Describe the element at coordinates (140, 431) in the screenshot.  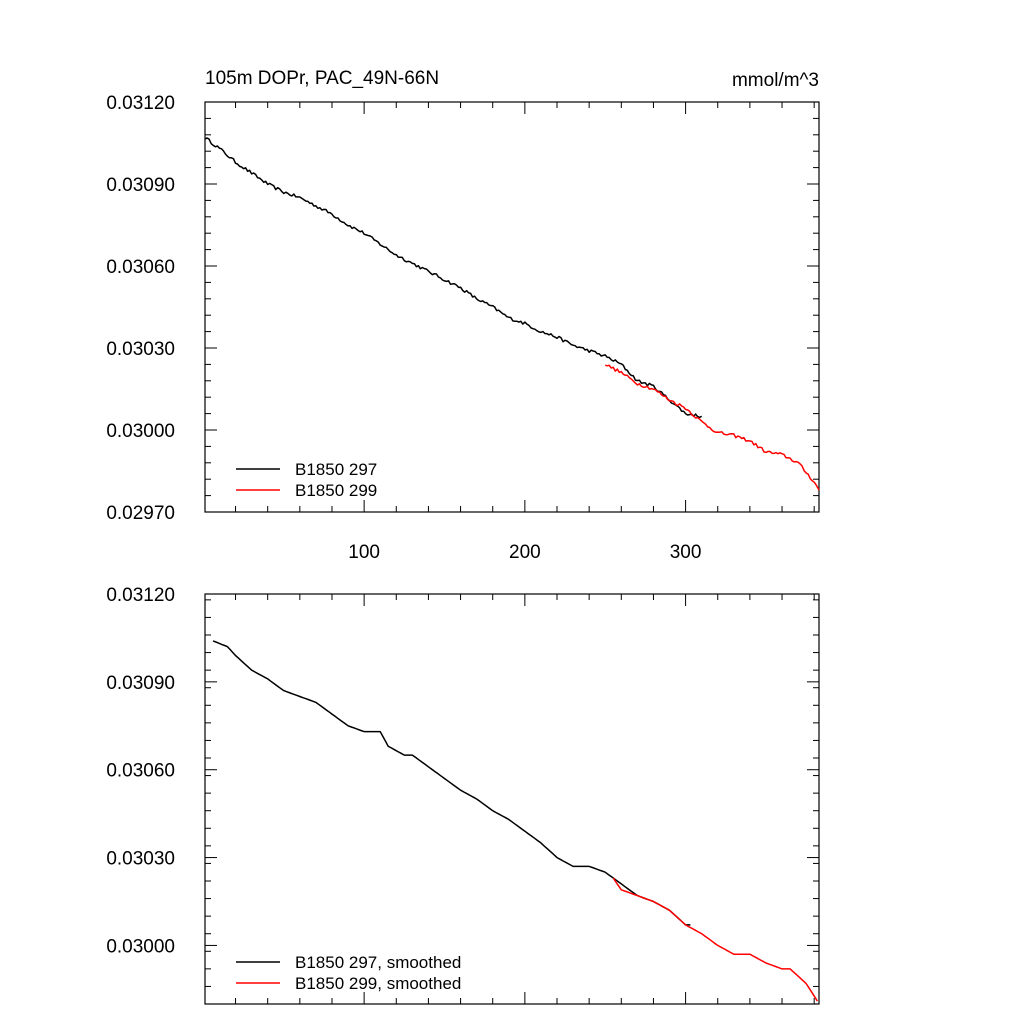
I see `top-ytick-label: 0.03000` at that location.